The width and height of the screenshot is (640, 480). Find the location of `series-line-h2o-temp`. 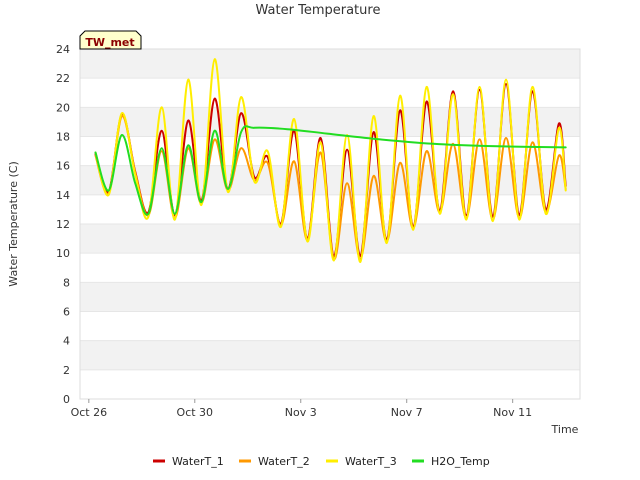

series-line-h2o-temp is located at coordinates (330, 170).